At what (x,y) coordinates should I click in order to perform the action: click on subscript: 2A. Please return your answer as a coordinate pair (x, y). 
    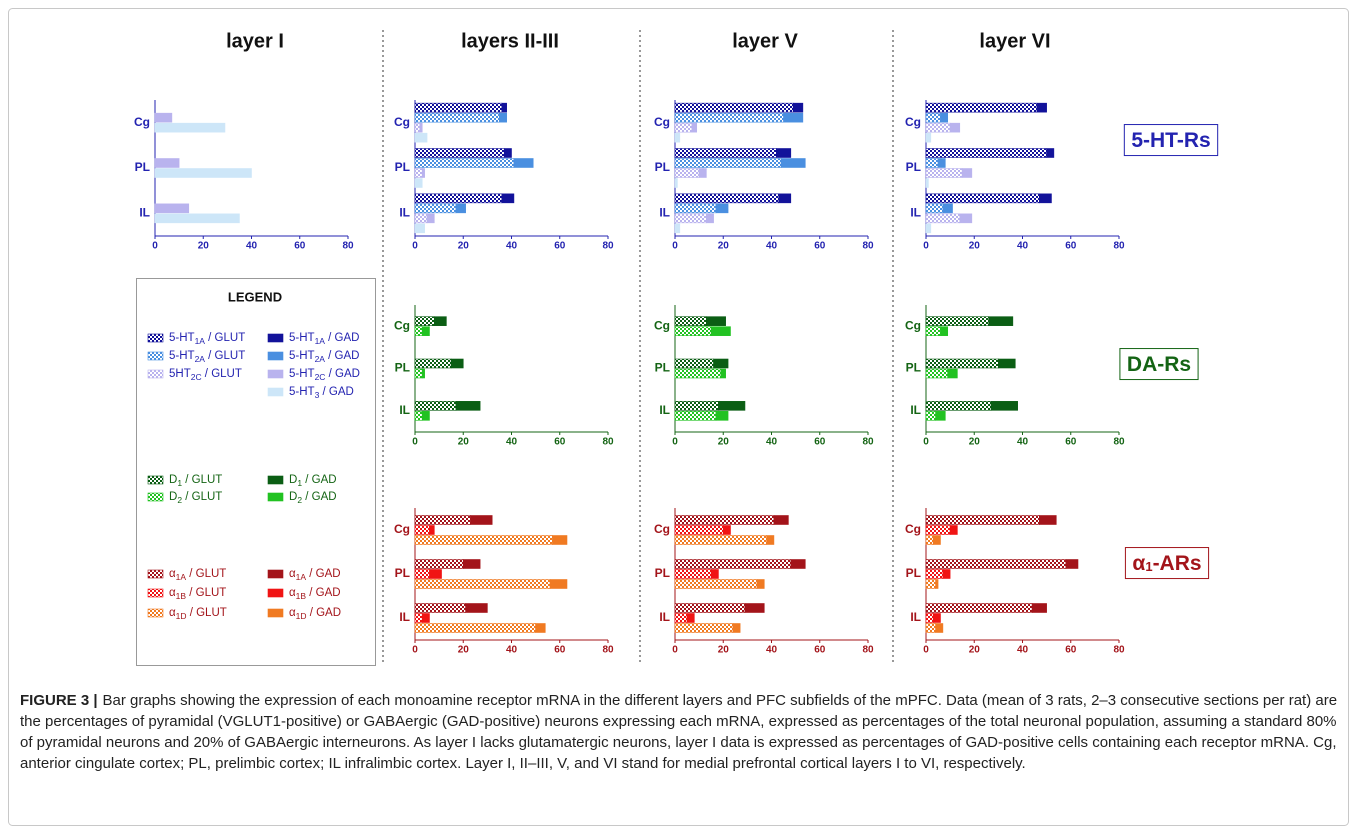
    Looking at the image, I should click on (200, 359).